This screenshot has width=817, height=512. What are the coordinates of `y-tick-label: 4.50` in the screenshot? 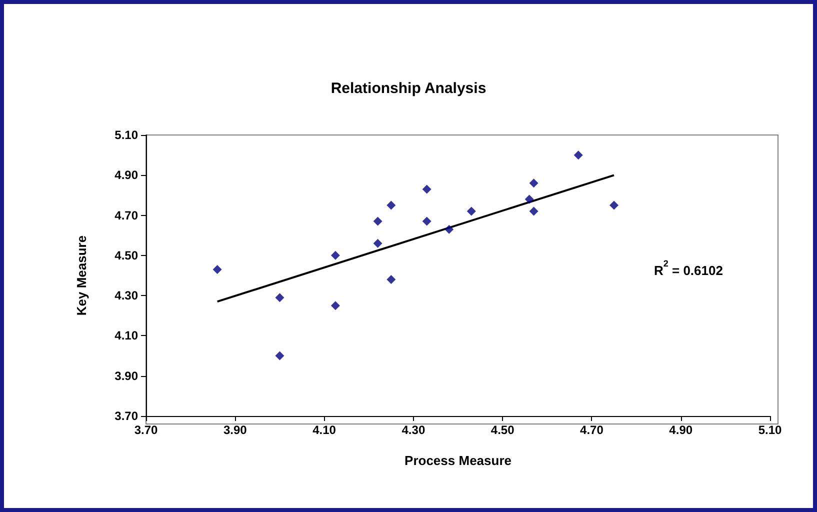 It's located at (126, 255).